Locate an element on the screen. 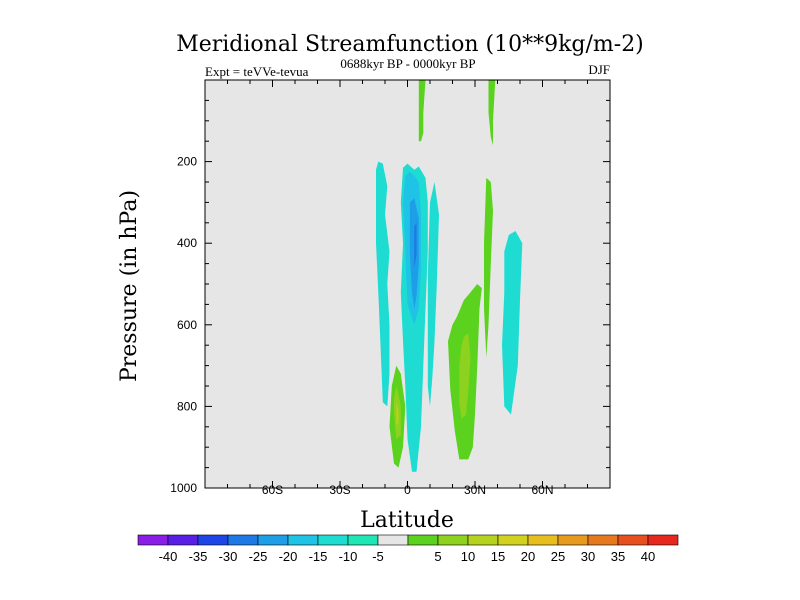  colorbar-label: 5 is located at coordinates (437, 556).